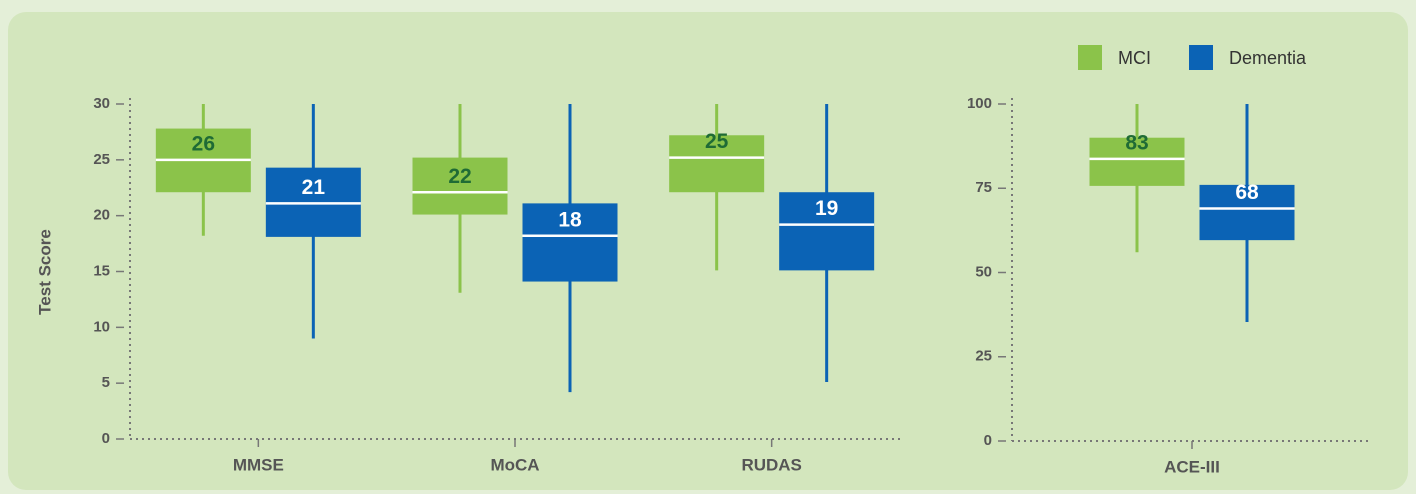 This screenshot has width=1416, height=494. Describe the element at coordinates (106, 382) in the screenshot. I see `y-tick-label: 5` at that location.